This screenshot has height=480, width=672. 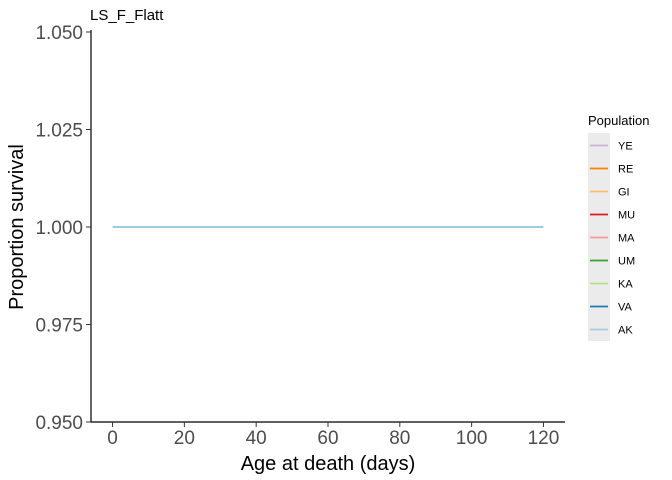 What do you see at coordinates (625, 308) in the screenshot?
I see `legend-label-va: VA` at bounding box center [625, 308].